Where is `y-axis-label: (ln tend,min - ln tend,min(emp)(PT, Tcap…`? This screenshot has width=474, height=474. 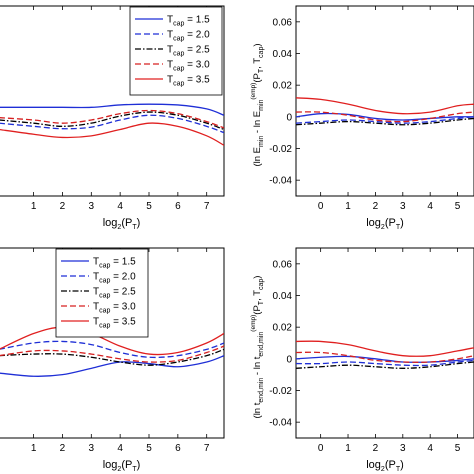 y-axis-label: (ln tend,min - ln tend,min(emp)(PT, Tcap… is located at coordinates (257, 347).